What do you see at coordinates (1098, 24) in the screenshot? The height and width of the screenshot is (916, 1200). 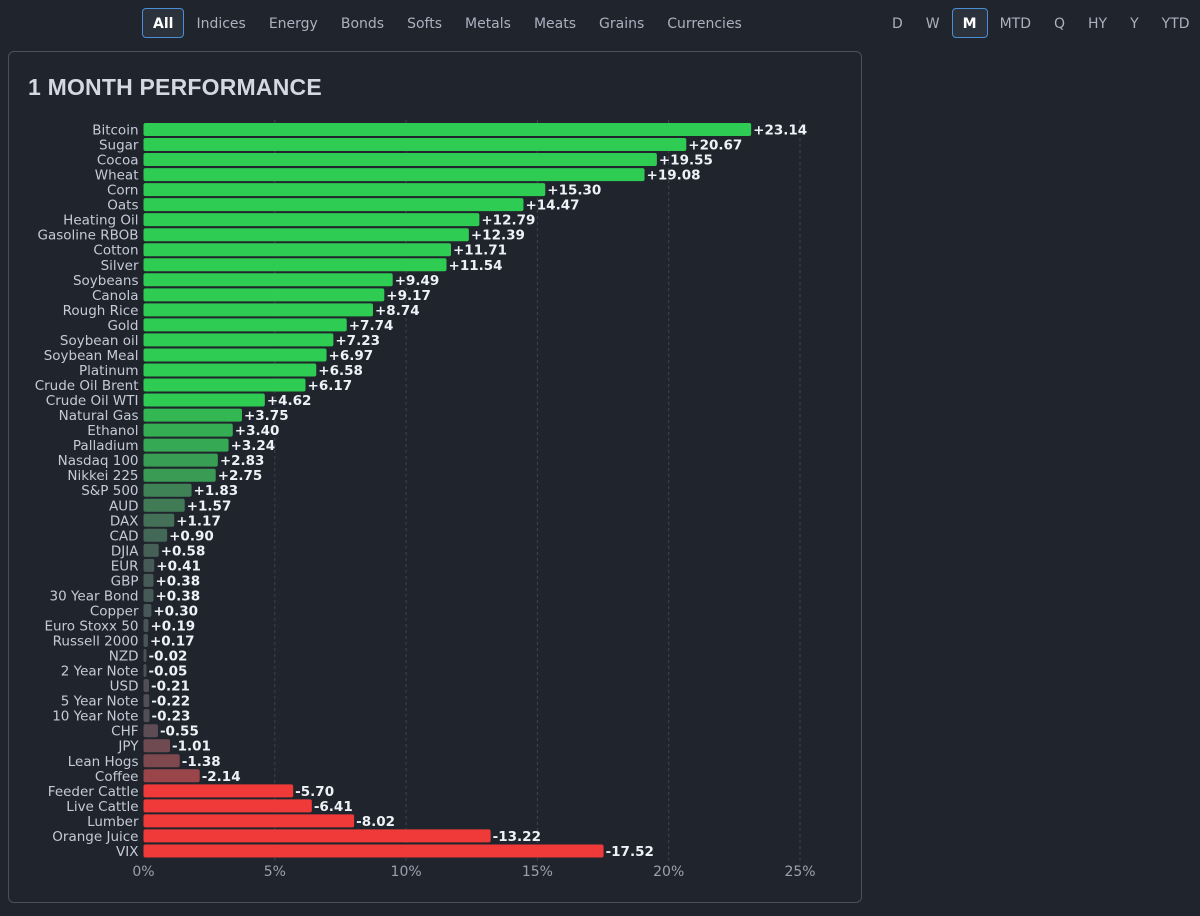 I see `period-tab-hy: HY` at bounding box center [1098, 24].